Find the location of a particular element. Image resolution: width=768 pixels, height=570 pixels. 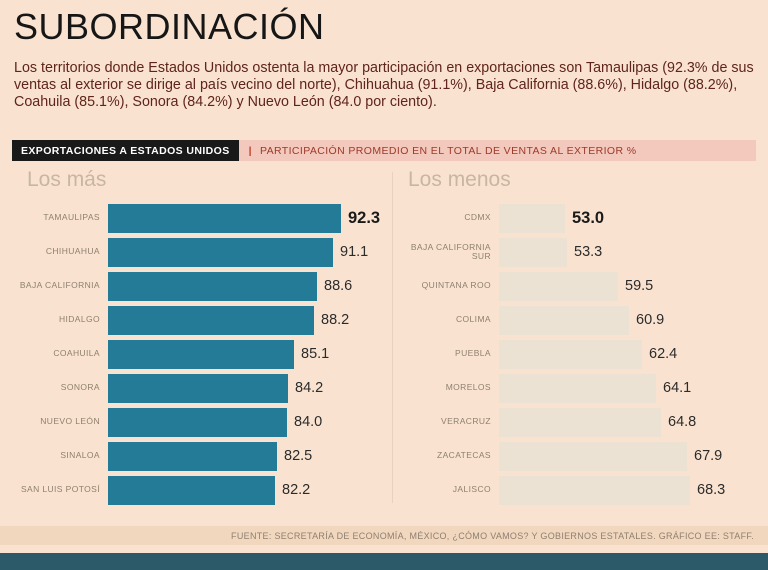

value-label: 53.3 is located at coordinates (588, 252).